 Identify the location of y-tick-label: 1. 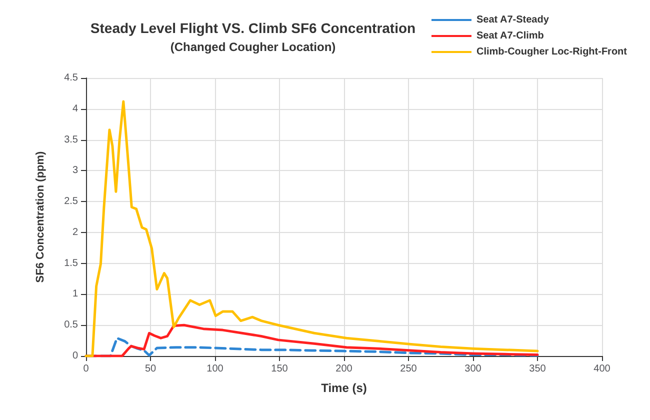
(75, 294).